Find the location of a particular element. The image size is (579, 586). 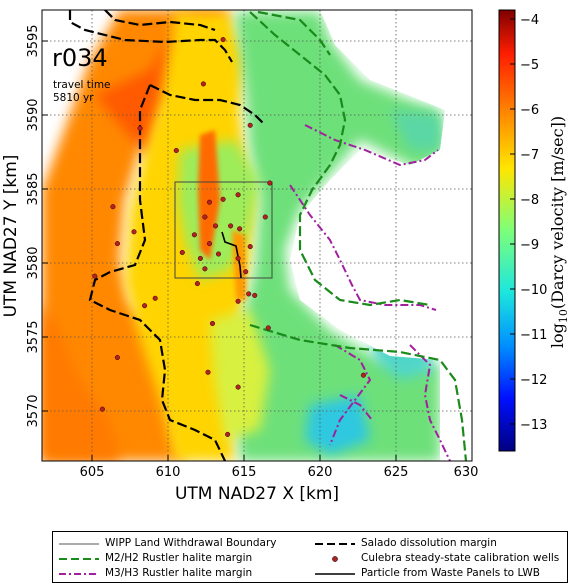

legend-label: M2/H2 Rustler halite margin is located at coordinates (179, 558).